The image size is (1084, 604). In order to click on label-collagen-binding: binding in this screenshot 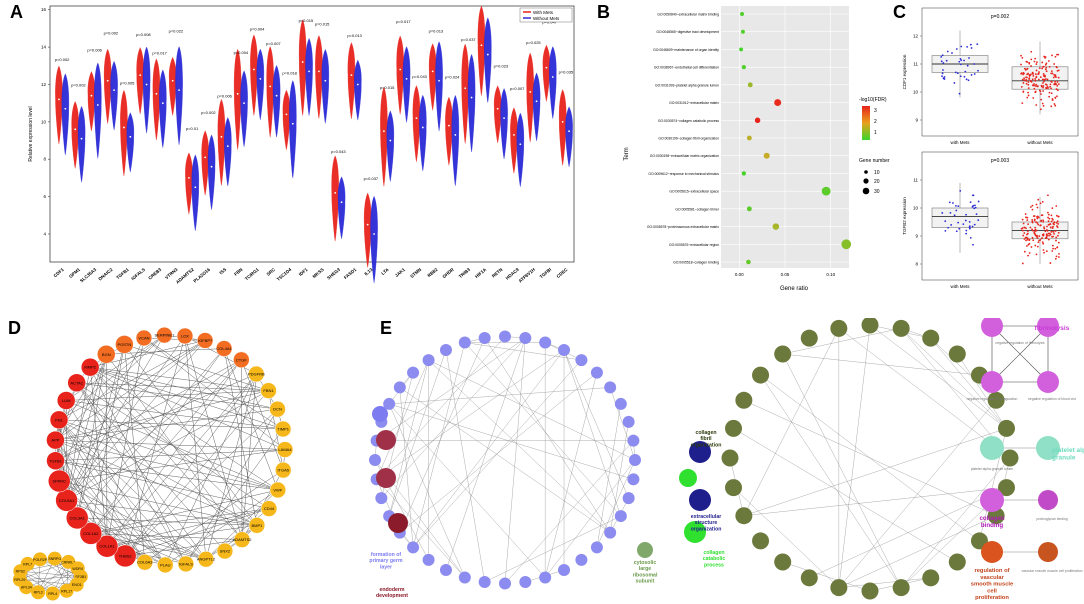, I will do `click(992, 525)`.